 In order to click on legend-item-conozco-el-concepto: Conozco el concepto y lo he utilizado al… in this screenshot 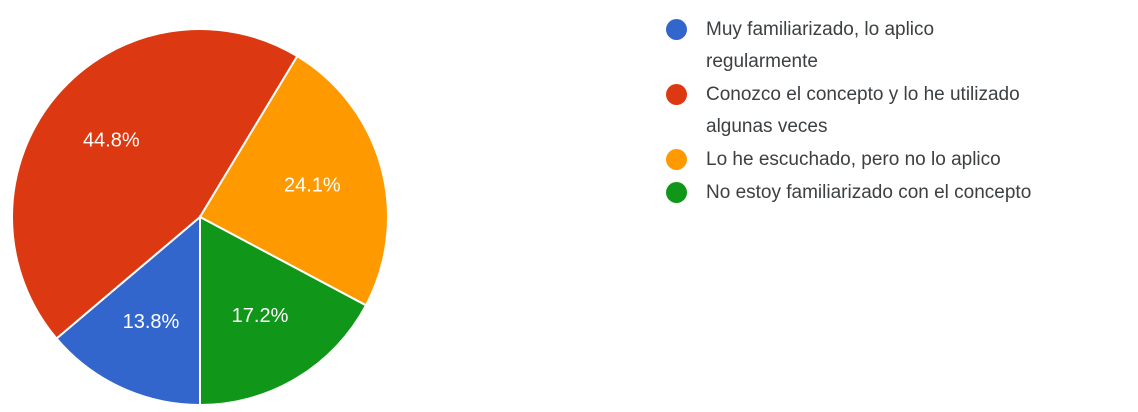, I will do `click(901, 111)`.